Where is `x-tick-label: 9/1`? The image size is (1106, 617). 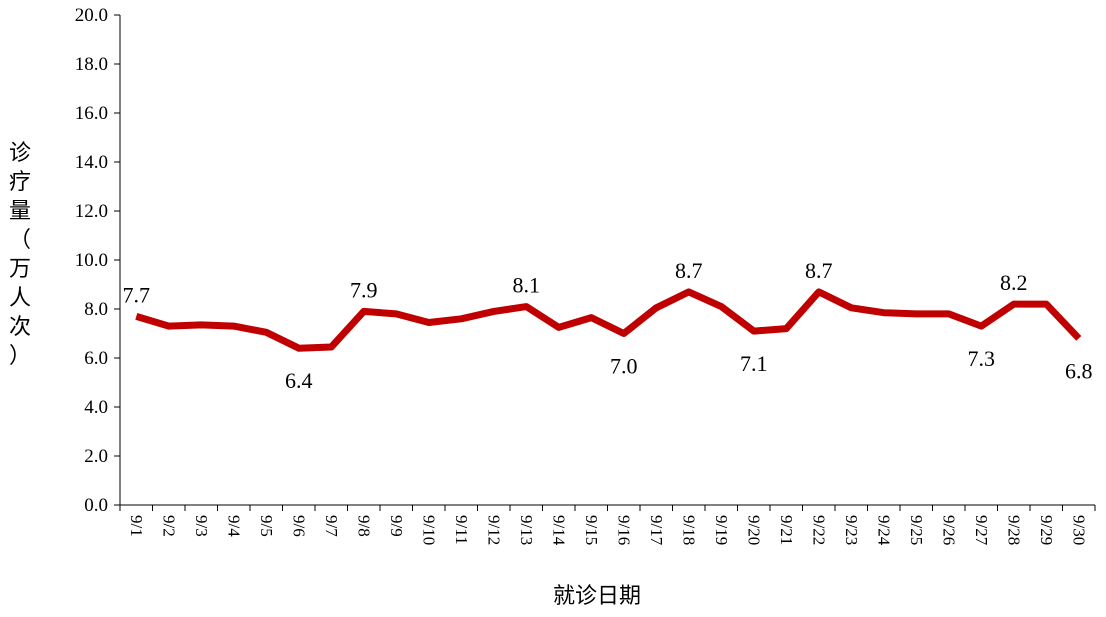
x-tick-label: 9/1 is located at coordinates (136, 526).